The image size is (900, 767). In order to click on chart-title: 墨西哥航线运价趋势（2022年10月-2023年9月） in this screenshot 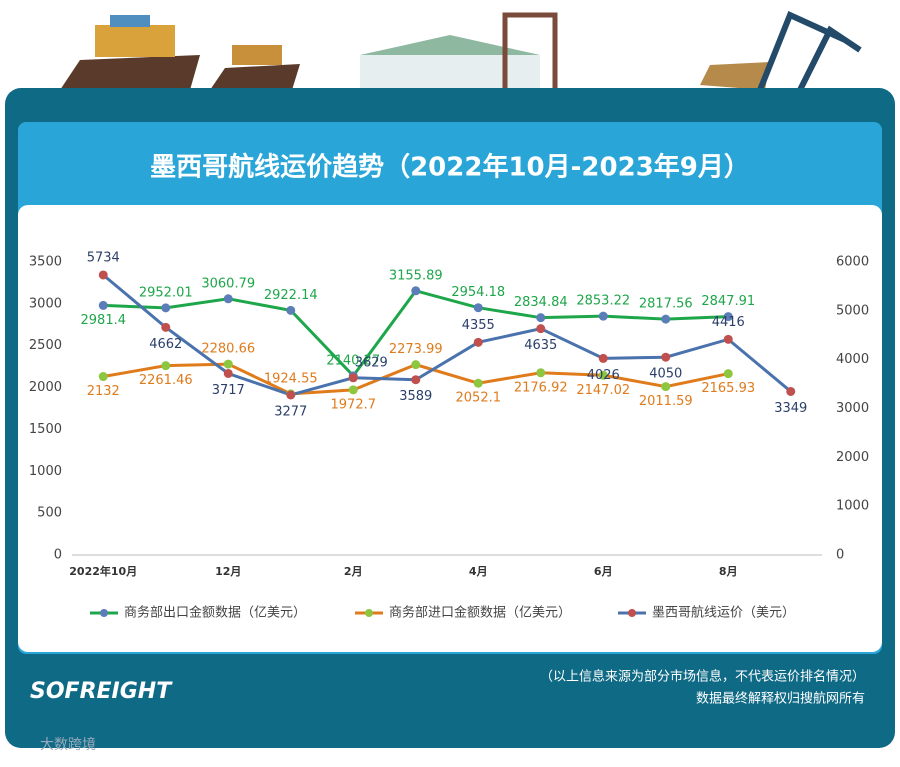, I will do `click(450, 167)`.